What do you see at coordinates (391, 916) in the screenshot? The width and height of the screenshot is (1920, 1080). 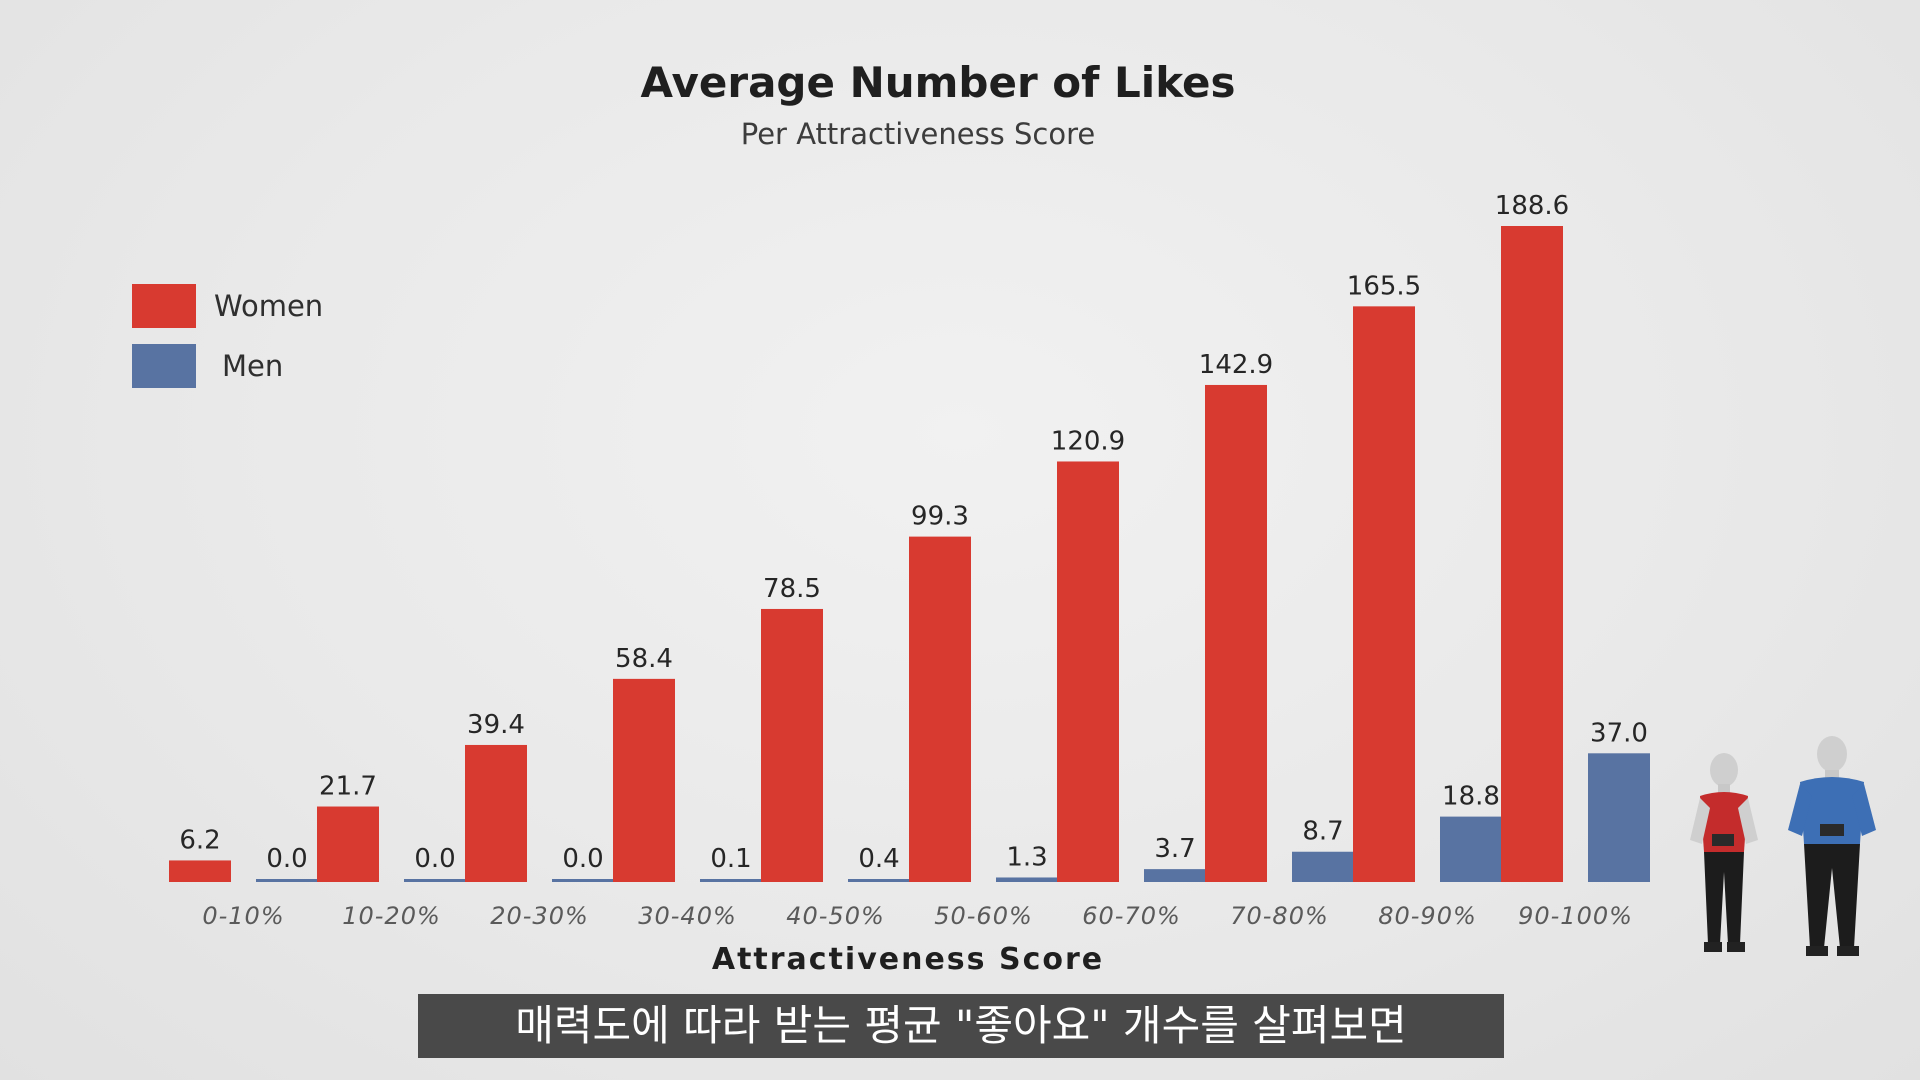 I see `x-tick-label-1: 10-20%` at bounding box center [391, 916].